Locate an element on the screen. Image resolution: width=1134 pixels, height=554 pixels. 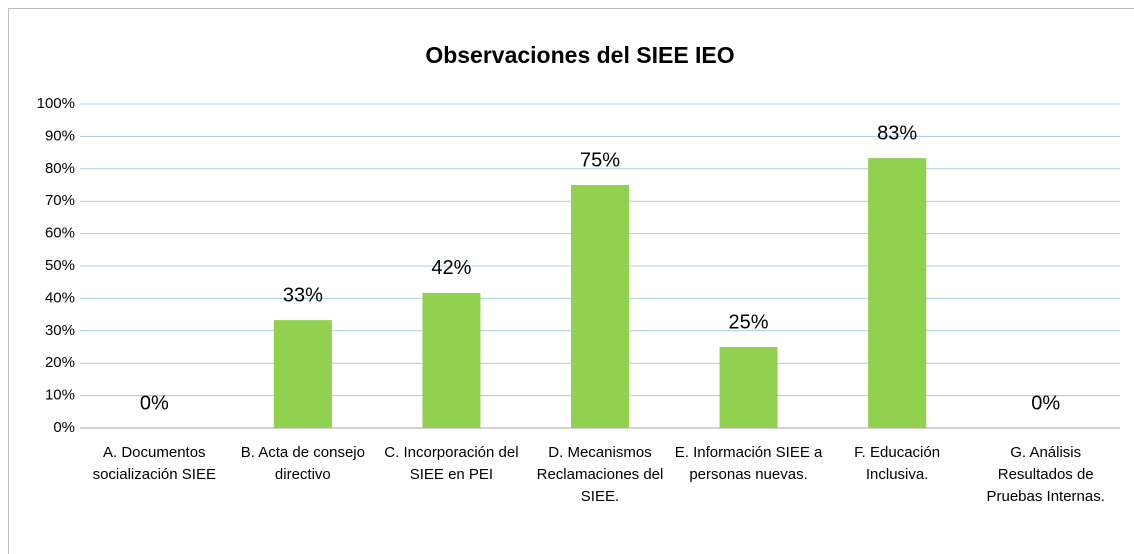
y-tick-label: 60% is located at coordinates (60, 233).